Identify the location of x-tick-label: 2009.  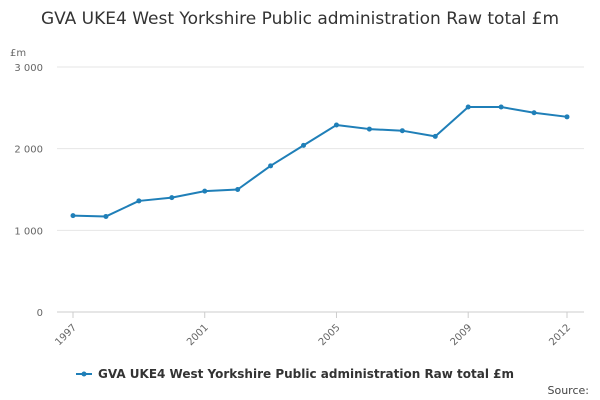
(462, 335).